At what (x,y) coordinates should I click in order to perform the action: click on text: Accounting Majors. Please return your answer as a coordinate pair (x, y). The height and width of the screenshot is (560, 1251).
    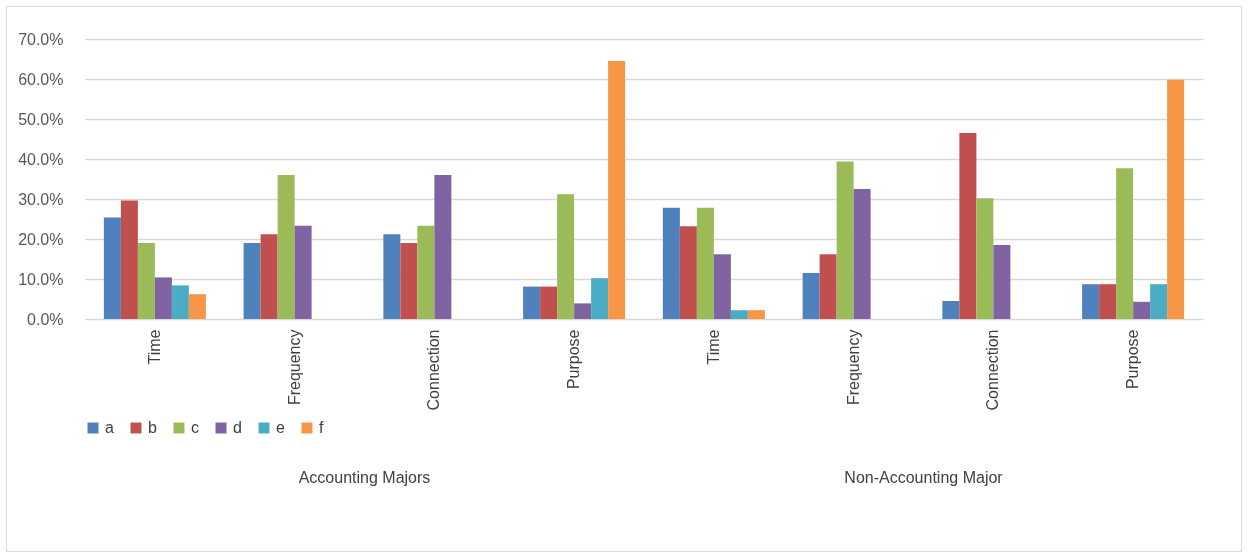
    Looking at the image, I should click on (364, 477).